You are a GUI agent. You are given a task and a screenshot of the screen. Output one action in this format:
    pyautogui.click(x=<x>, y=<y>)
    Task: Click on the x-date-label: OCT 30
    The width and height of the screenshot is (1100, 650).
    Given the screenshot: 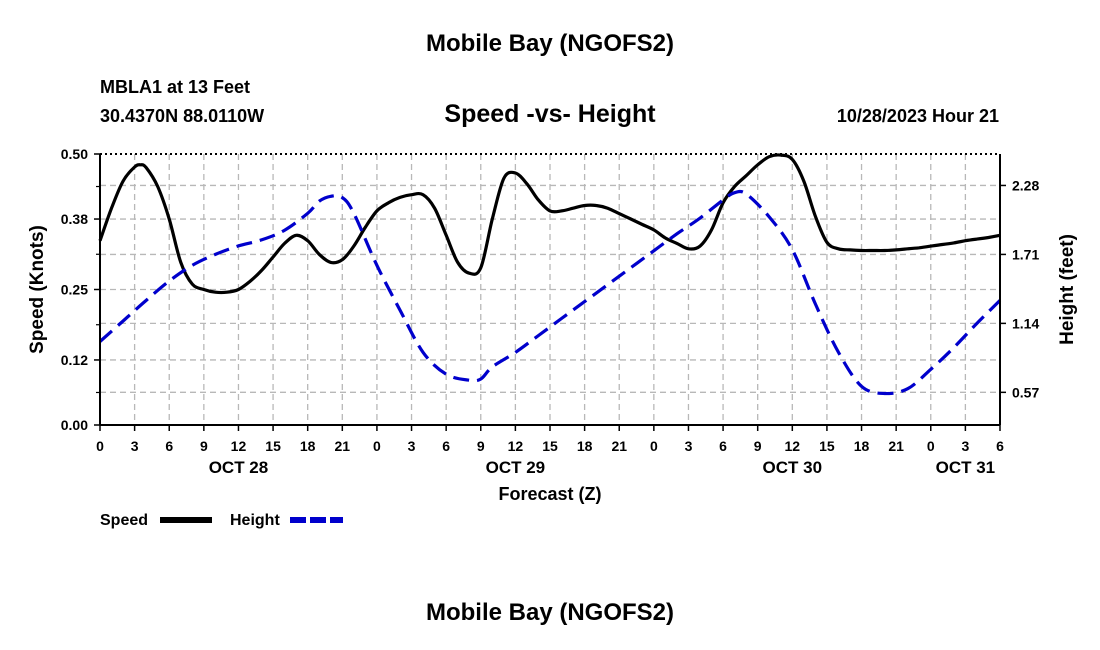 What is the action you would take?
    pyautogui.click(x=793, y=467)
    